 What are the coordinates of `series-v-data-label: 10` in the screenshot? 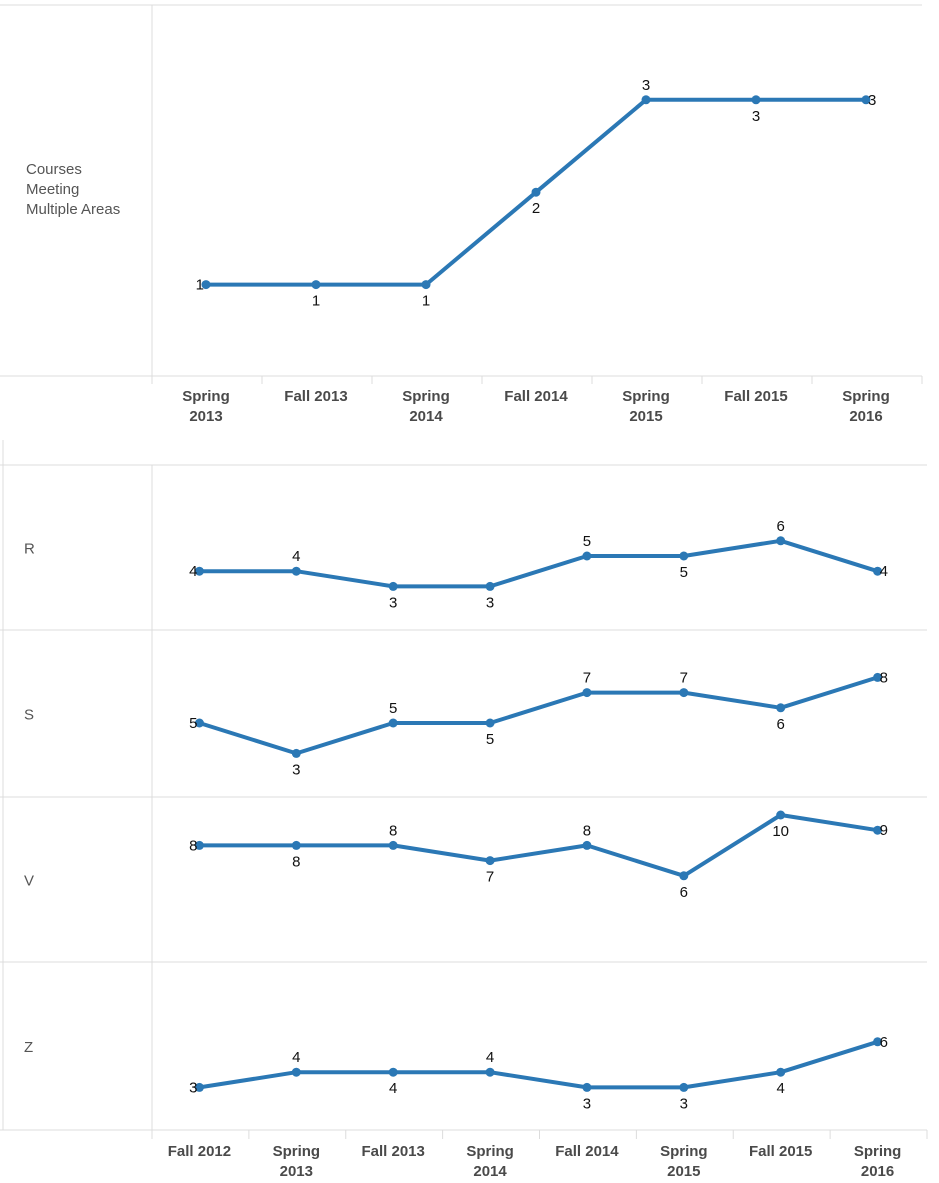 It's located at (780, 831).